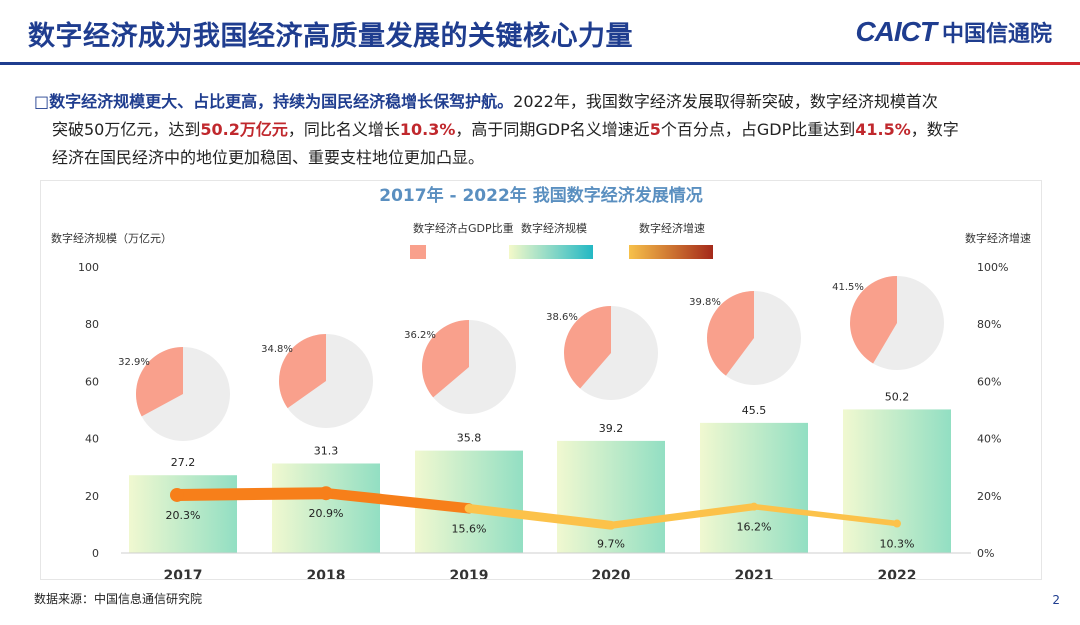 The width and height of the screenshot is (1080, 625). I want to click on para-text-5: 个百分点，占GDP比重达到, so click(758, 129).